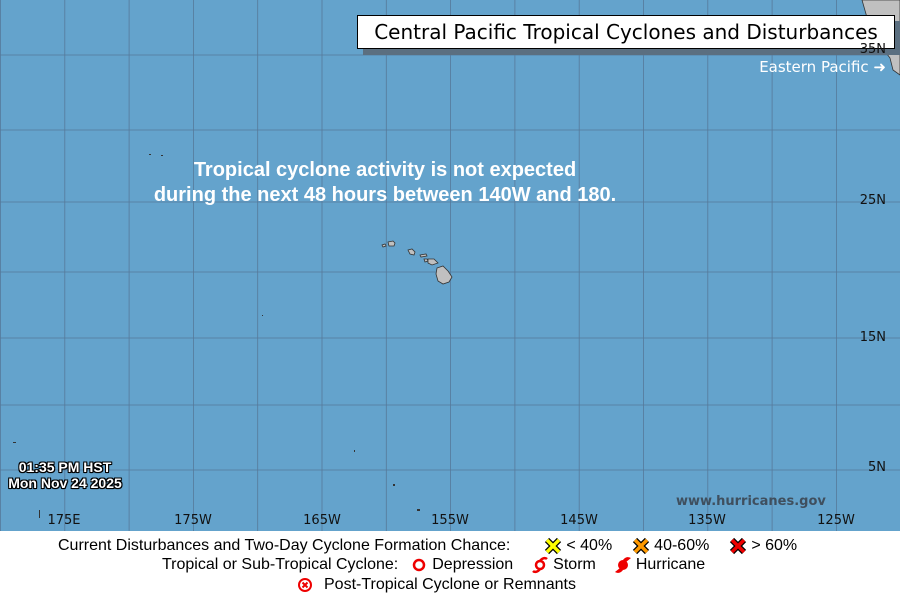  I want to click on lat-label-25n: 25N, so click(872, 200).